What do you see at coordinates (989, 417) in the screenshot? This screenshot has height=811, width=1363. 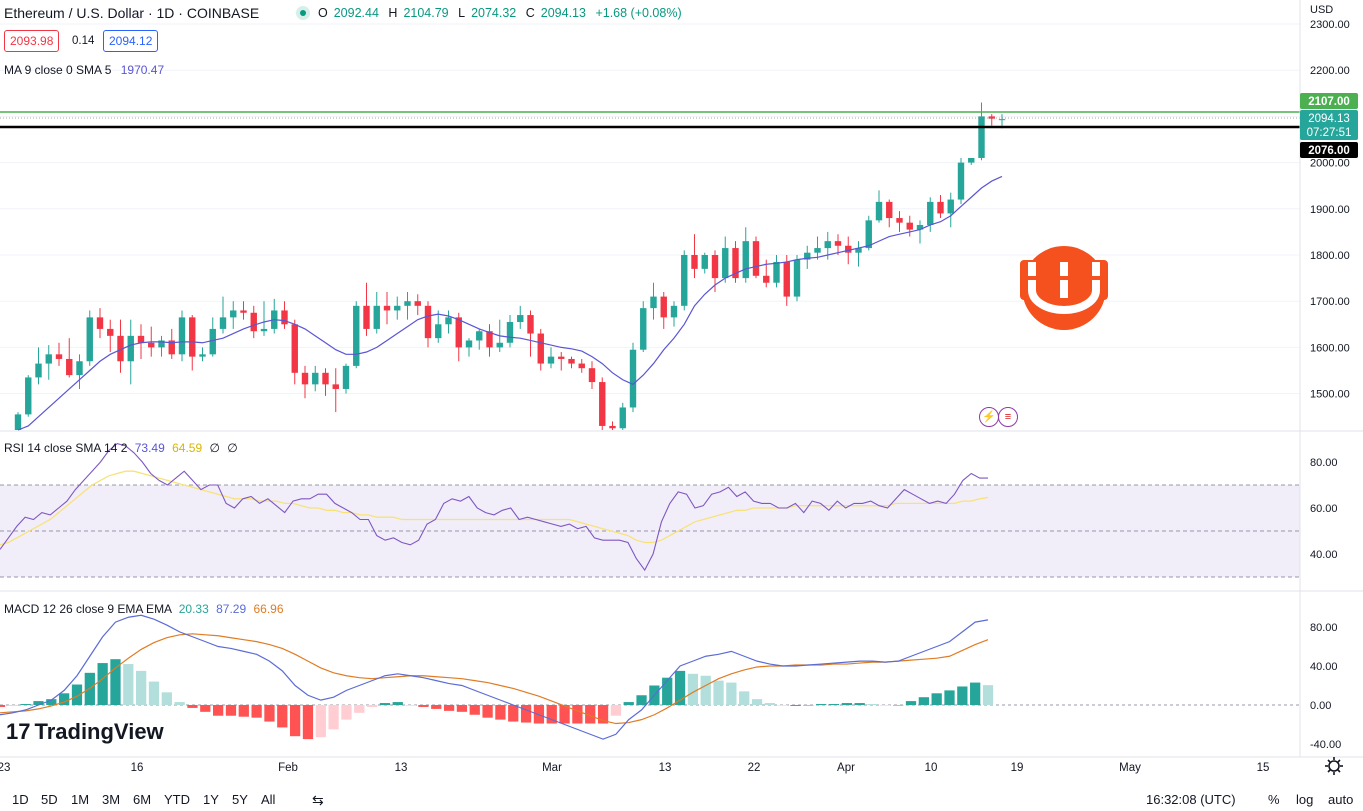 I see `lightning-event-icon: ⚡` at bounding box center [989, 417].